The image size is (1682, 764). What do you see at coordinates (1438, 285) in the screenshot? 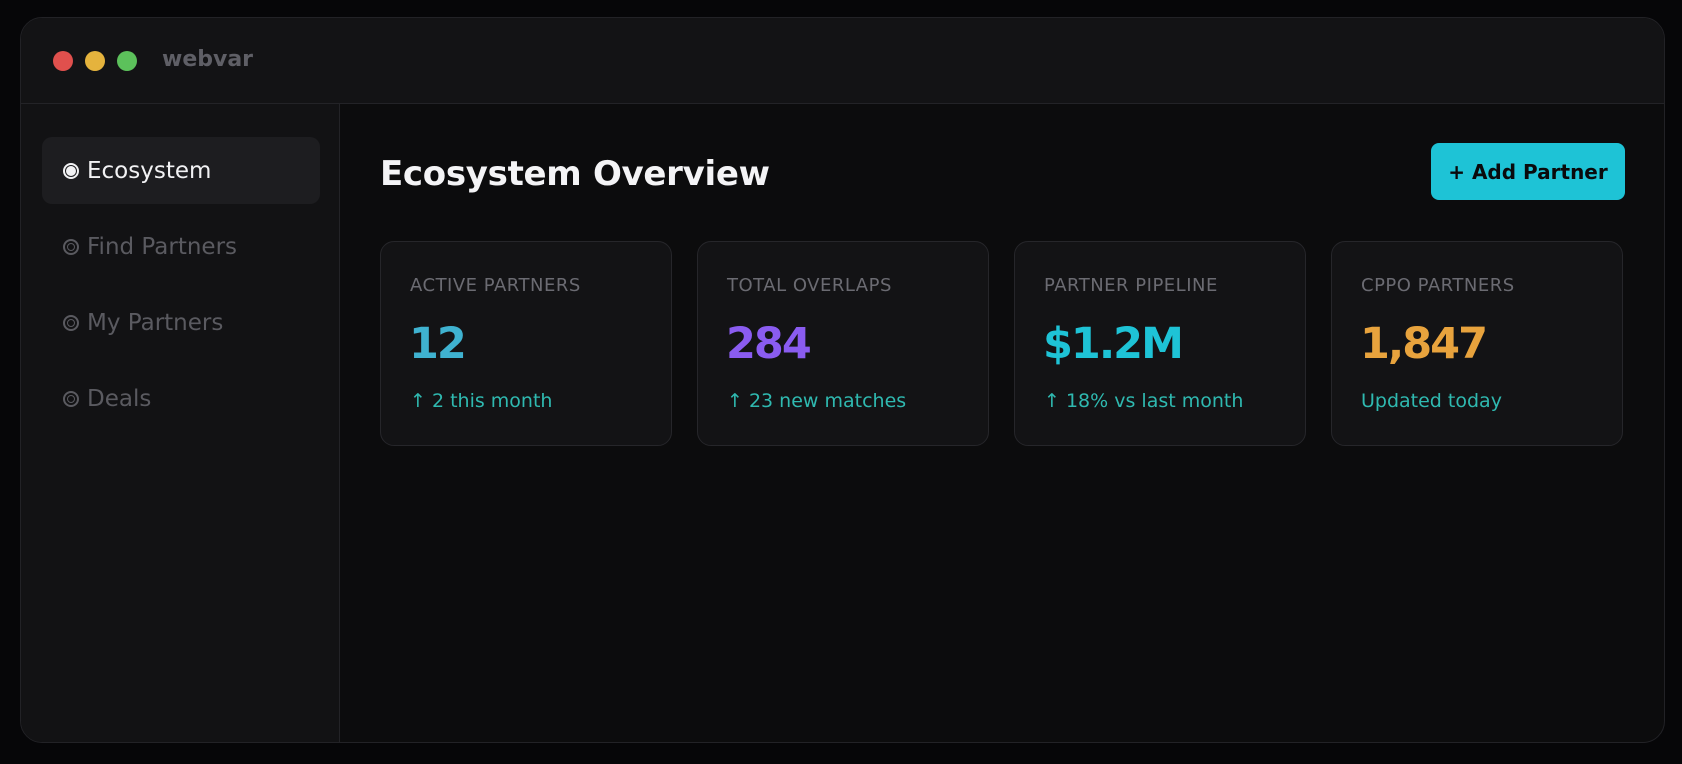
I see `stat-label: CPPO PARTNERS` at bounding box center [1438, 285].